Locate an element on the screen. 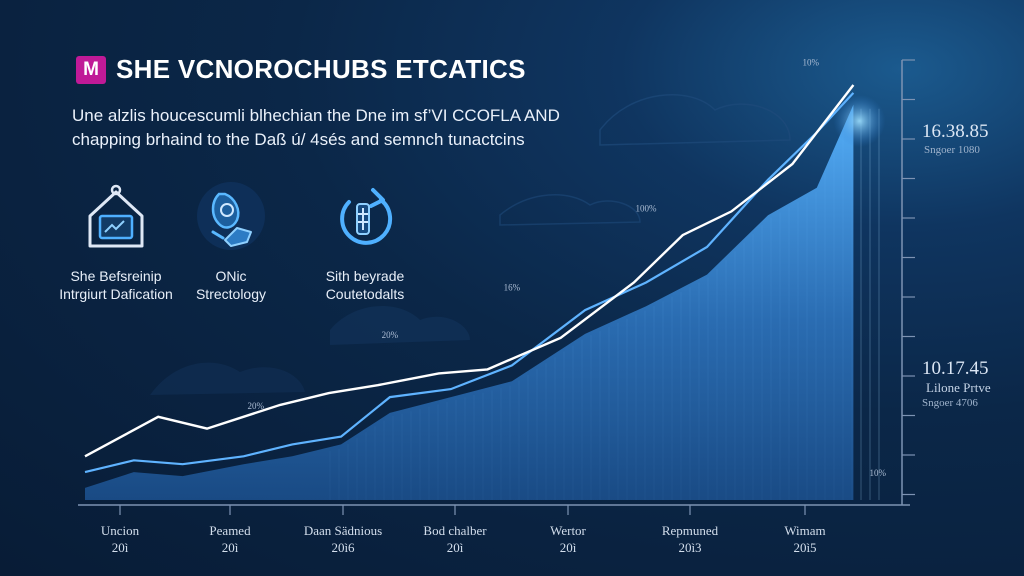  data-label: 100% is located at coordinates (647, 208).